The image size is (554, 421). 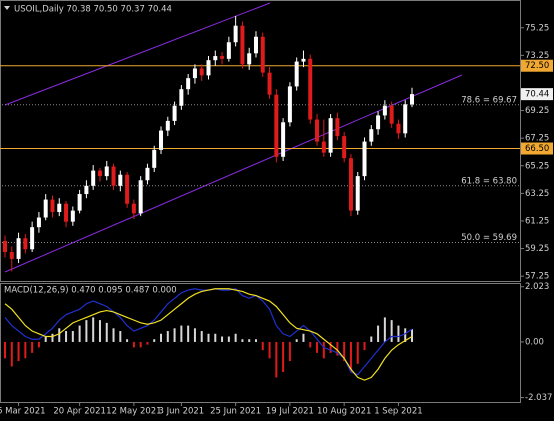 What do you see at coordinates (398, 412) in the screenshot?
I see `x-tick-label: 1 Sep 2021` at bounding box center [398, 412].